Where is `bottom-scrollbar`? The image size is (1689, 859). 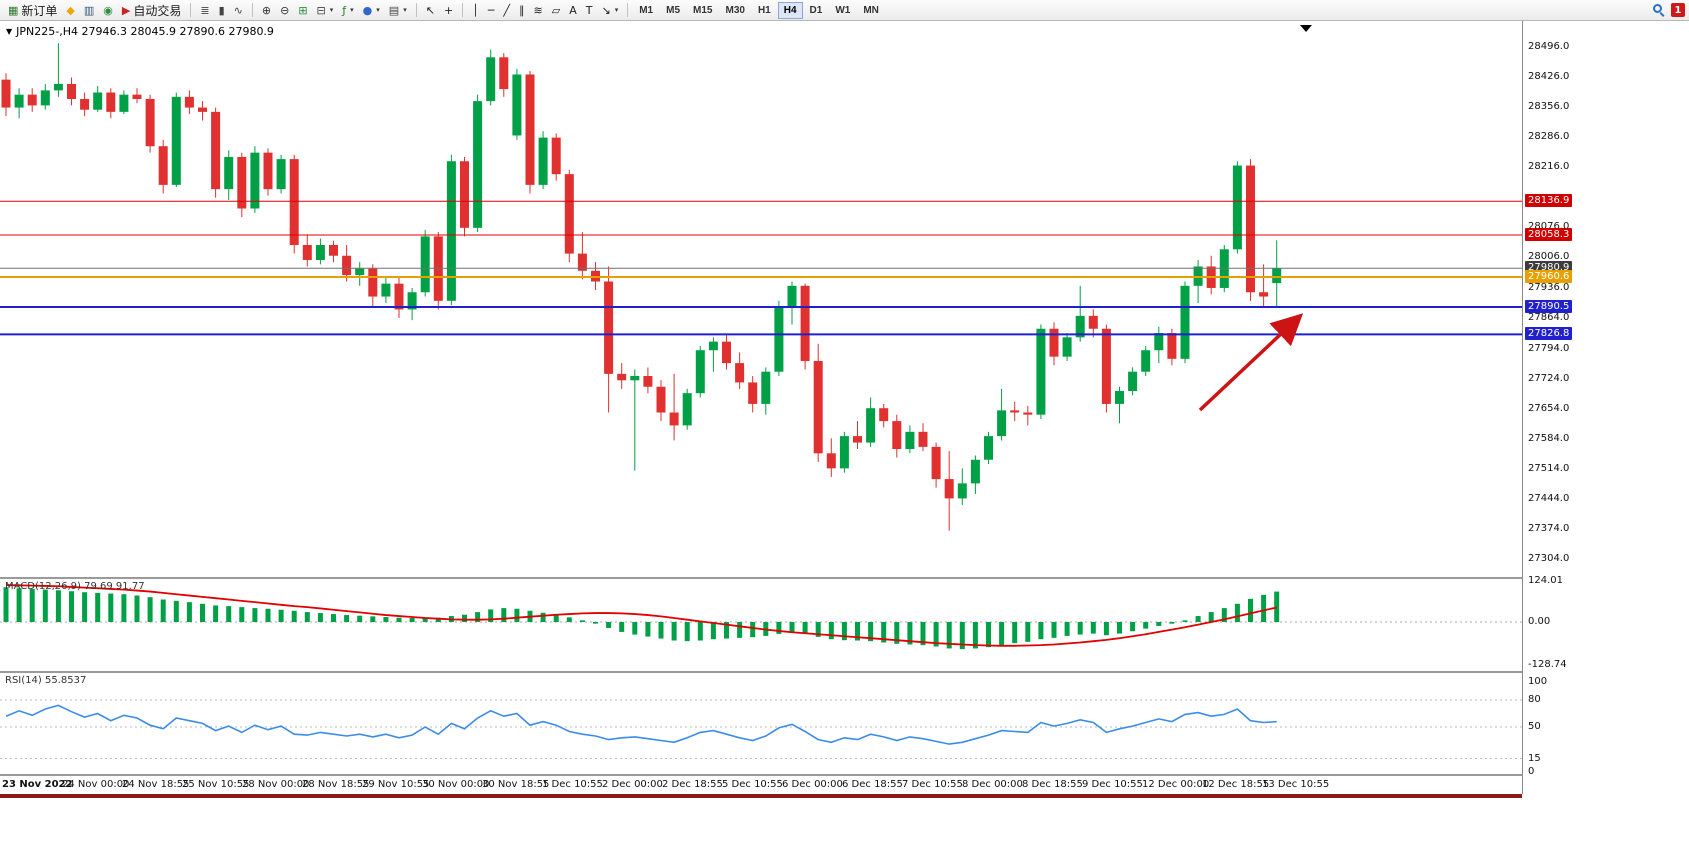
bottom-scrollbar is located at coordinates (761, 796).